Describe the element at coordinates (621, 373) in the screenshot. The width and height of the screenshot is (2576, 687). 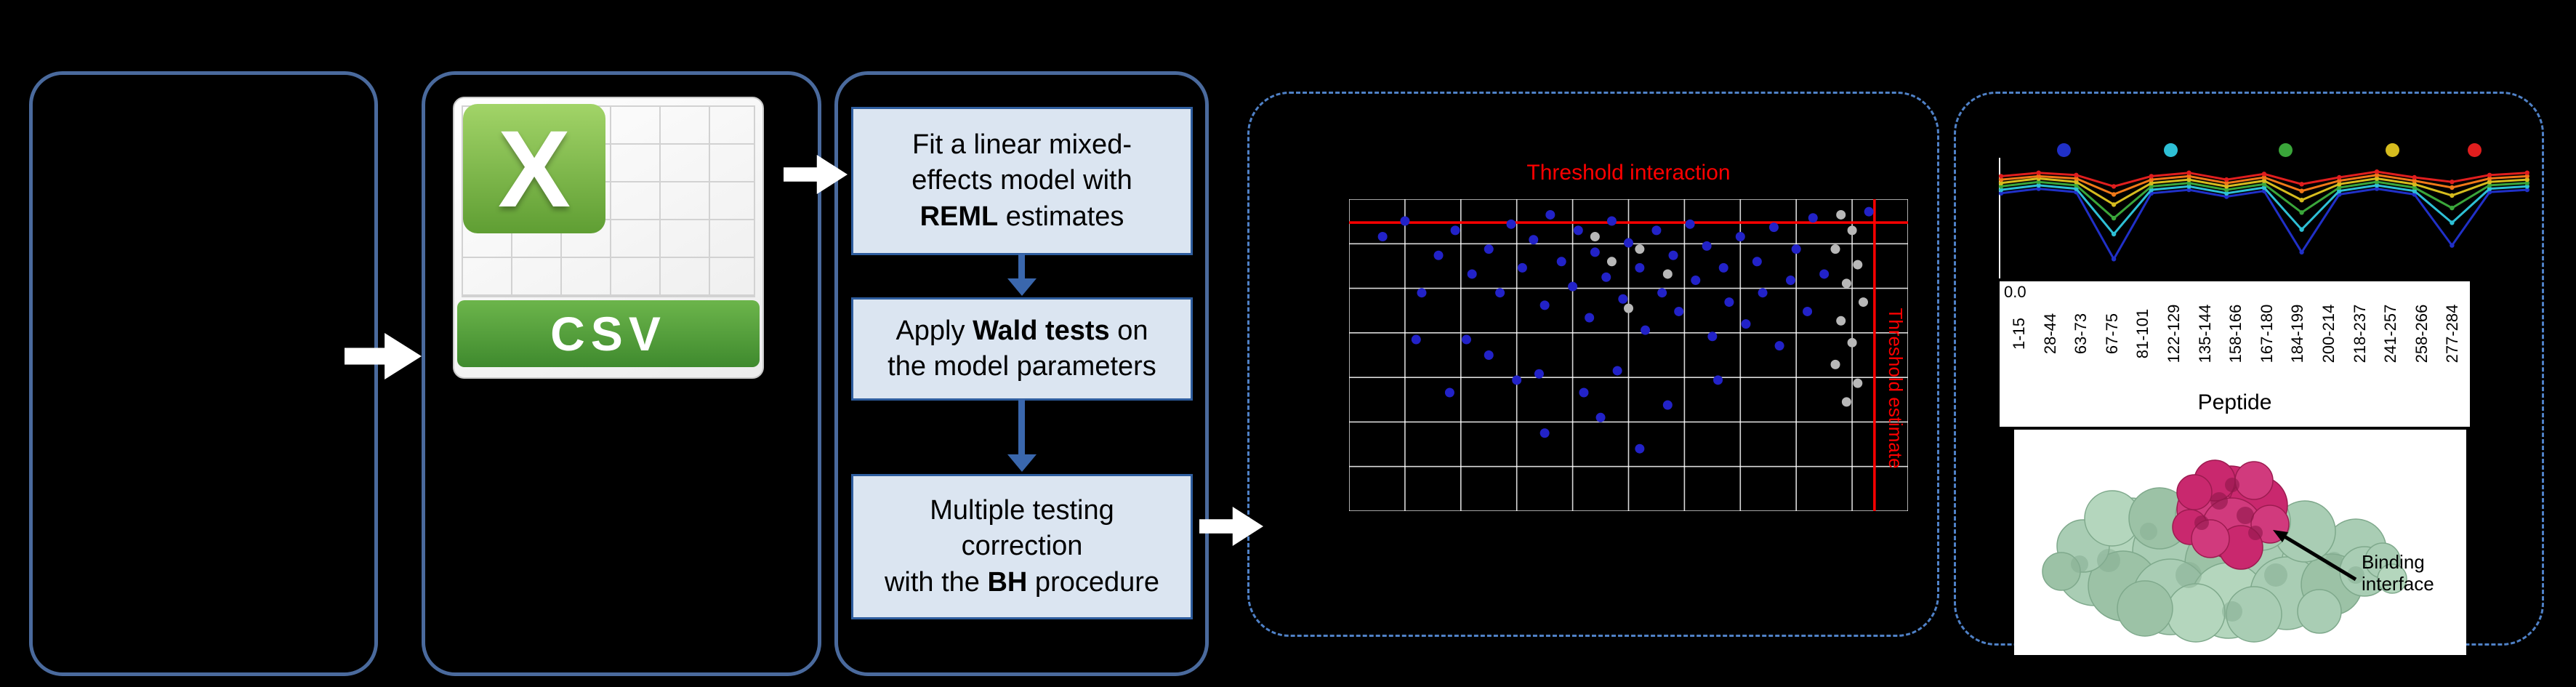
I see `panel-csv-input: X CSV` at that location.